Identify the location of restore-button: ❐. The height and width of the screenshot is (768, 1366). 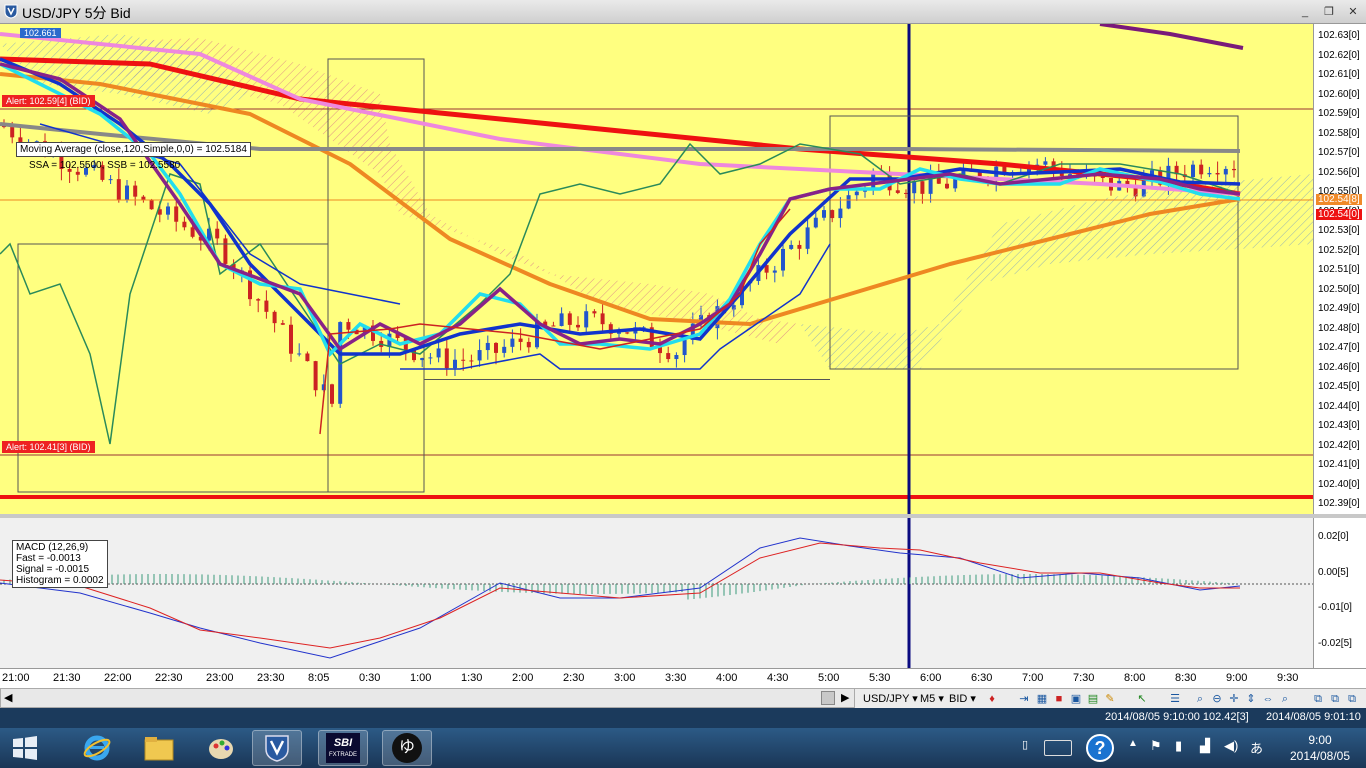
(1329, 12).